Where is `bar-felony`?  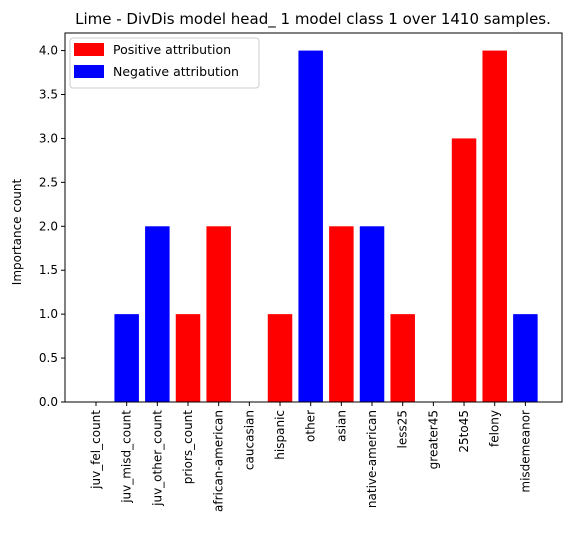
bar-felony is located at coordinates (494, 226).